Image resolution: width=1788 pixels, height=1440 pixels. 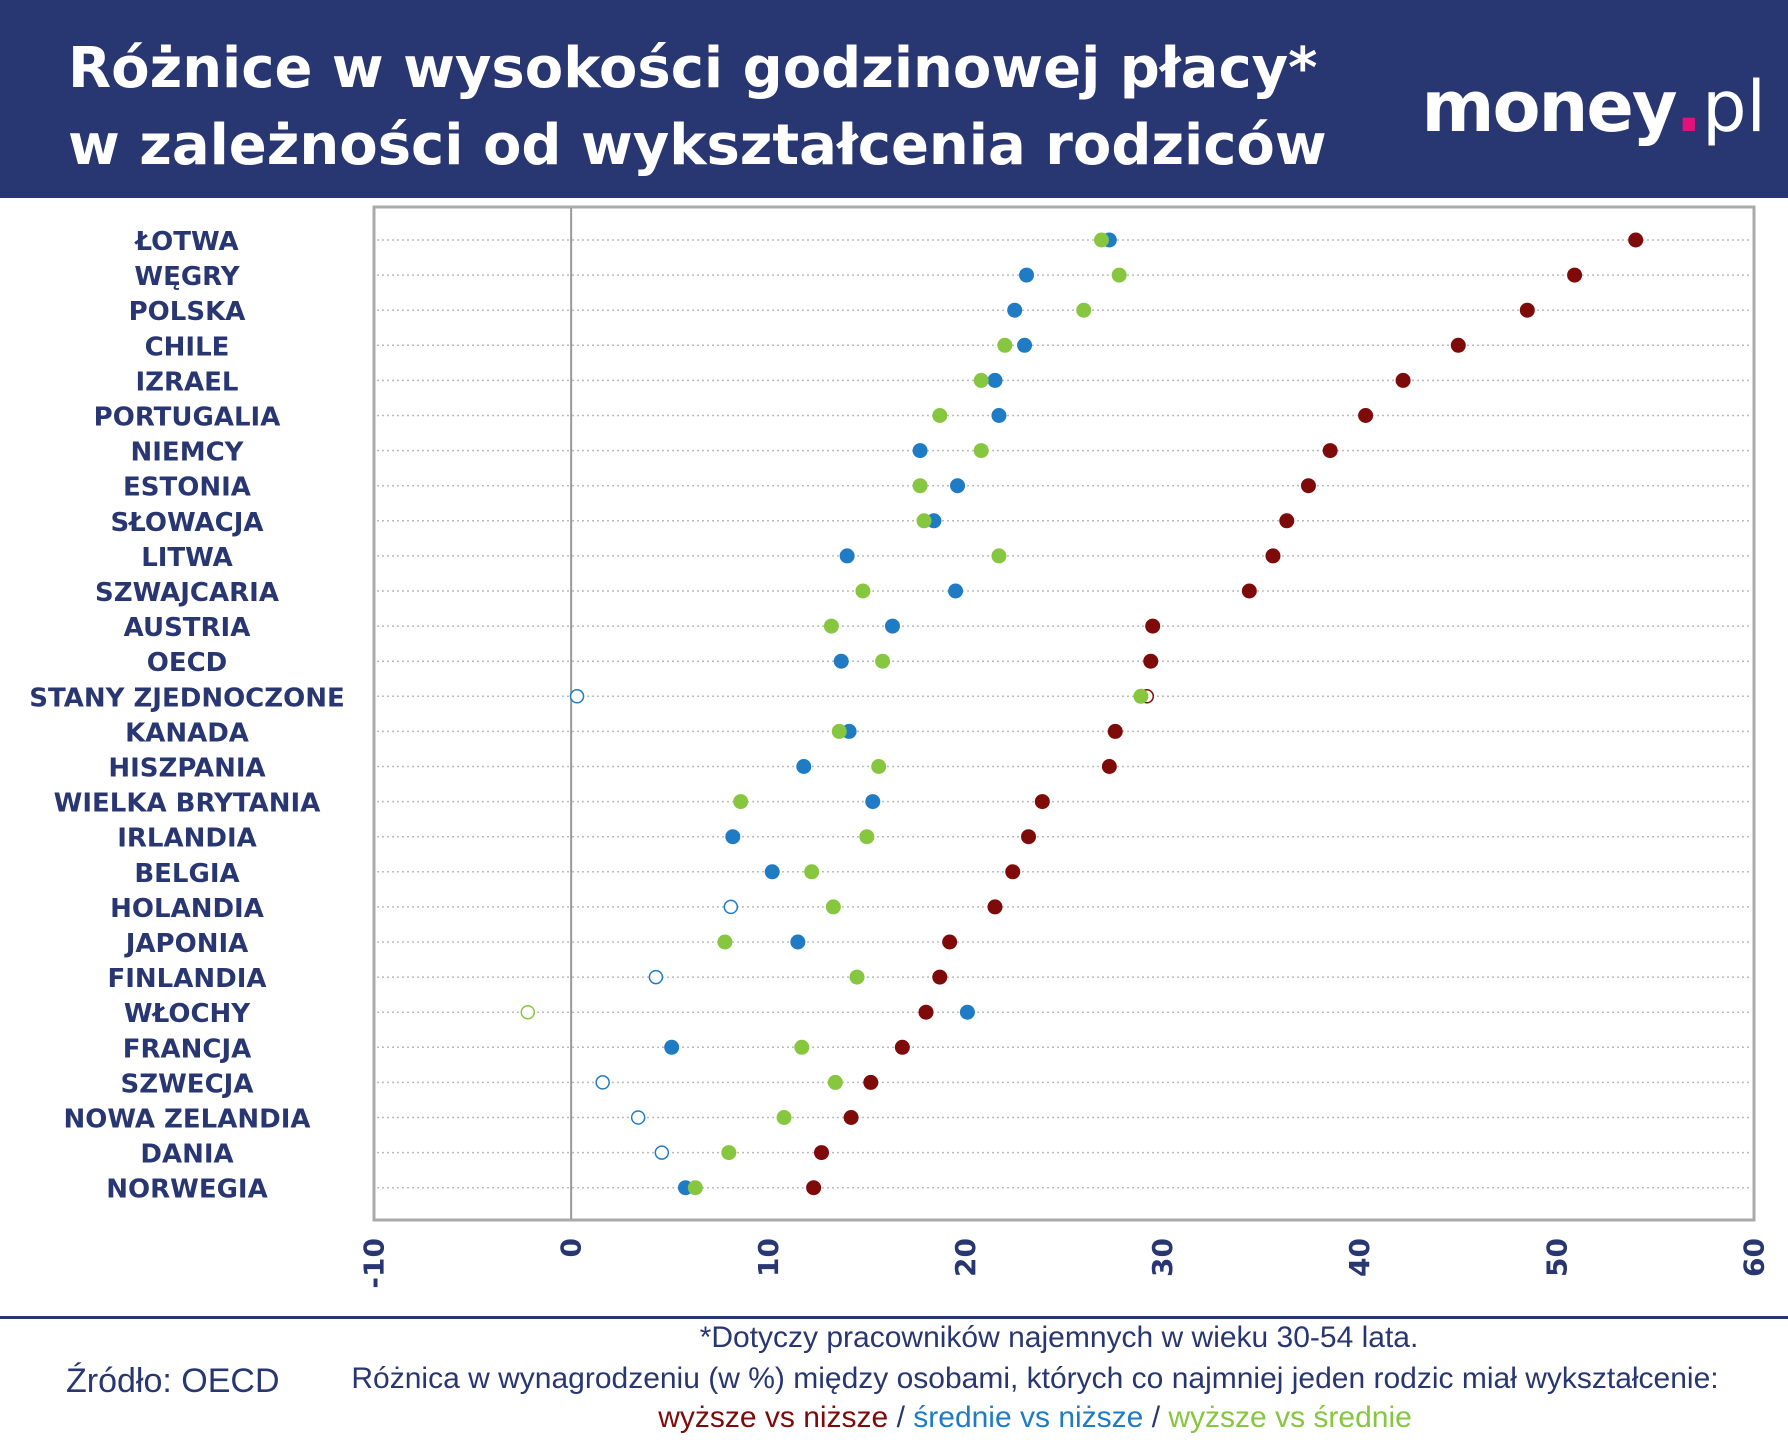 What do you see at coordinates (187, 347) in the screenshot?
I see `country-label: CHILE` at bounding box center [187, 347].